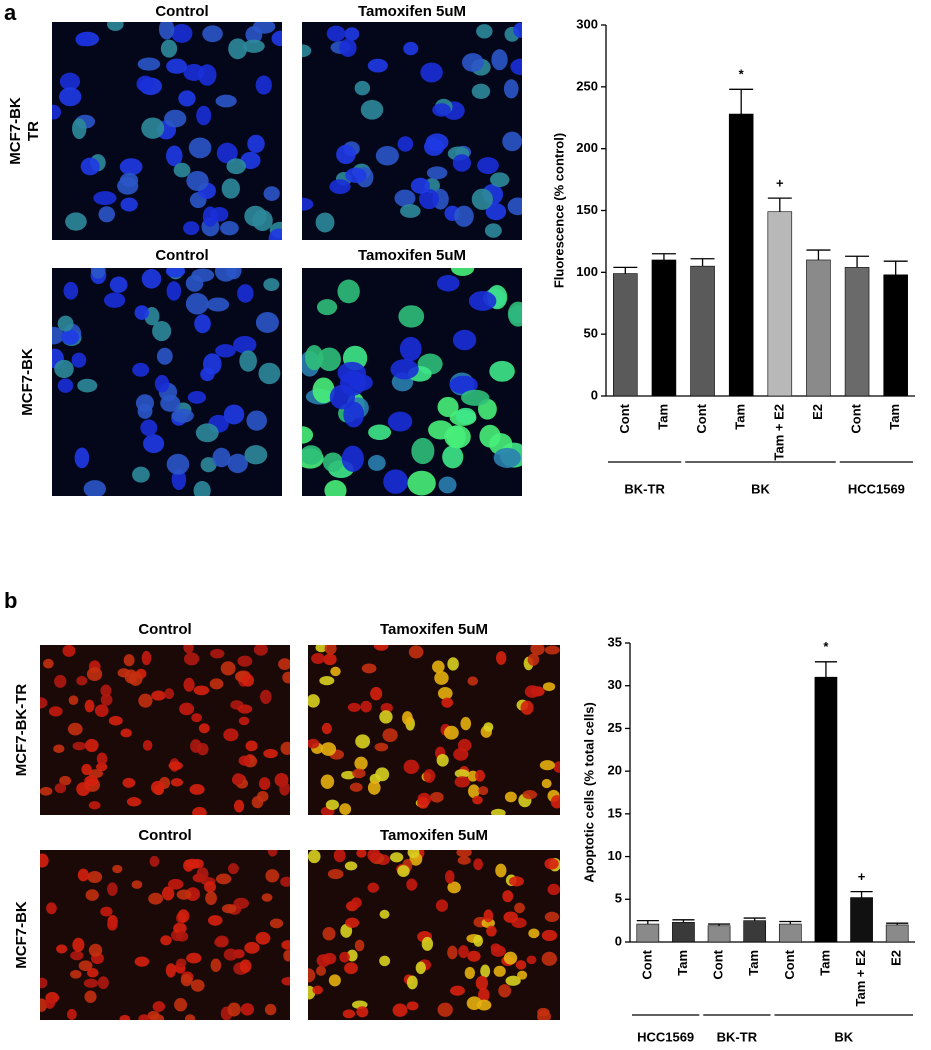 The image size is (931, 1050). I want to click on panel-label: b, so click(10, 600).